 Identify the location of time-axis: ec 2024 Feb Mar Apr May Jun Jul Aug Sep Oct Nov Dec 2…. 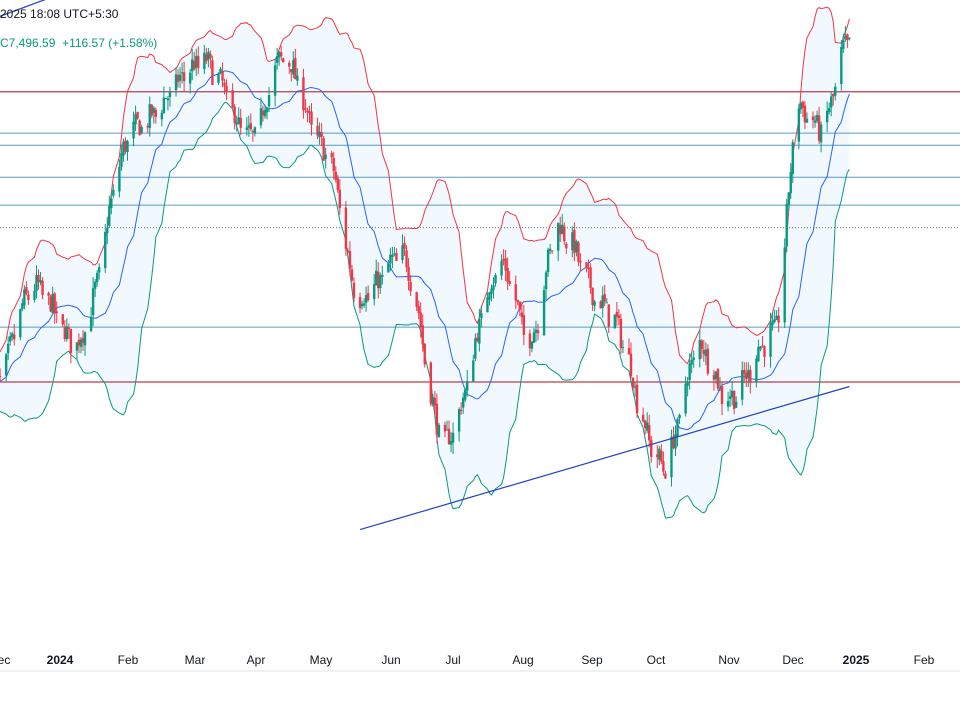
(467, 660).